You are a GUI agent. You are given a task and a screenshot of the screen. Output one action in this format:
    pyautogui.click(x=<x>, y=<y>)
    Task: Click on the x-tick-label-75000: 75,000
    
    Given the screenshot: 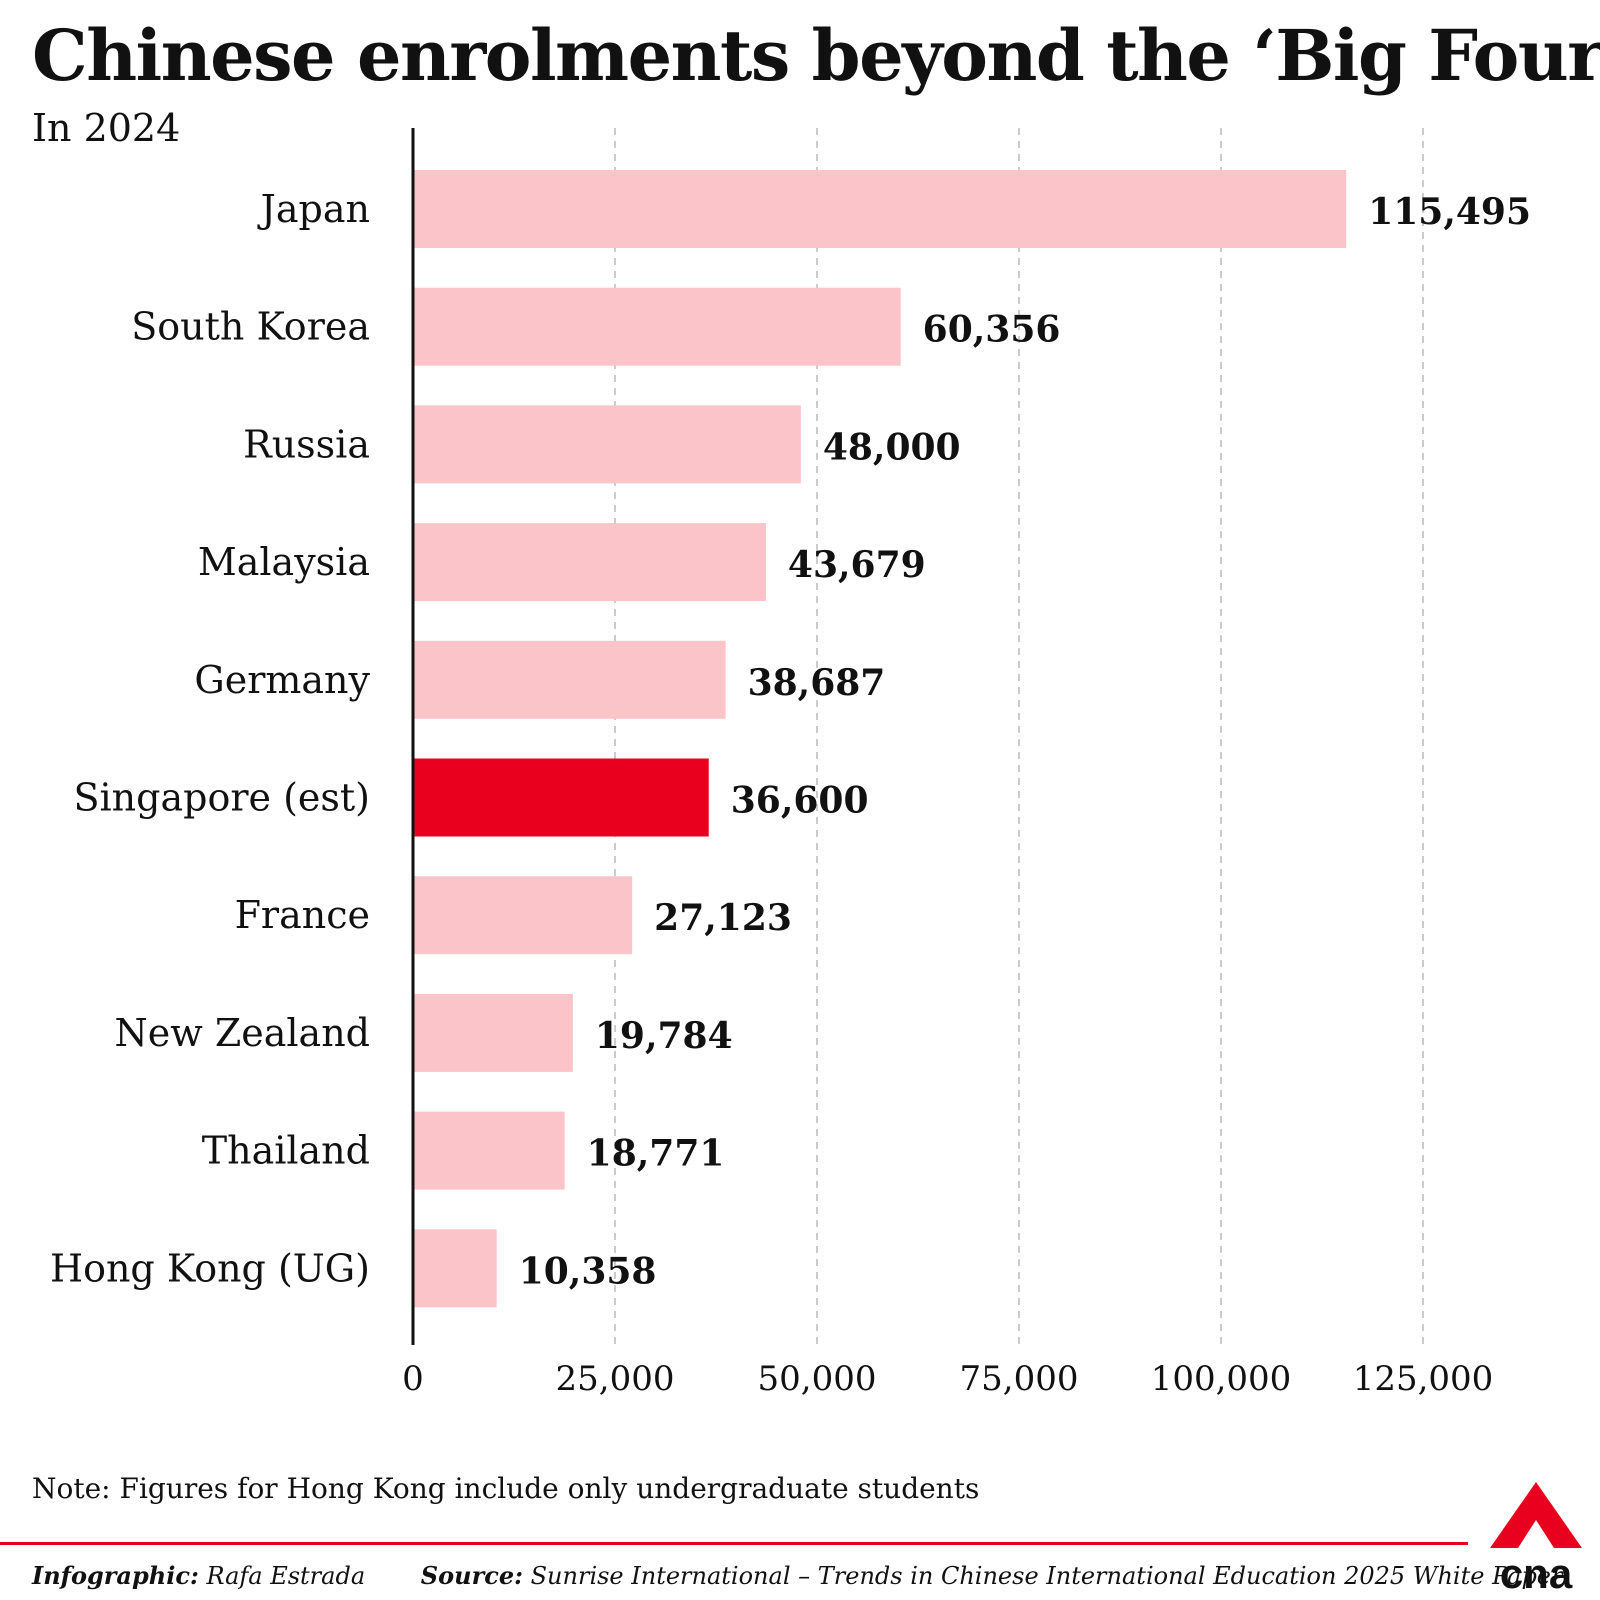 What is the action you would take?
    pyautogui.click(x=1019, y=1379)
    